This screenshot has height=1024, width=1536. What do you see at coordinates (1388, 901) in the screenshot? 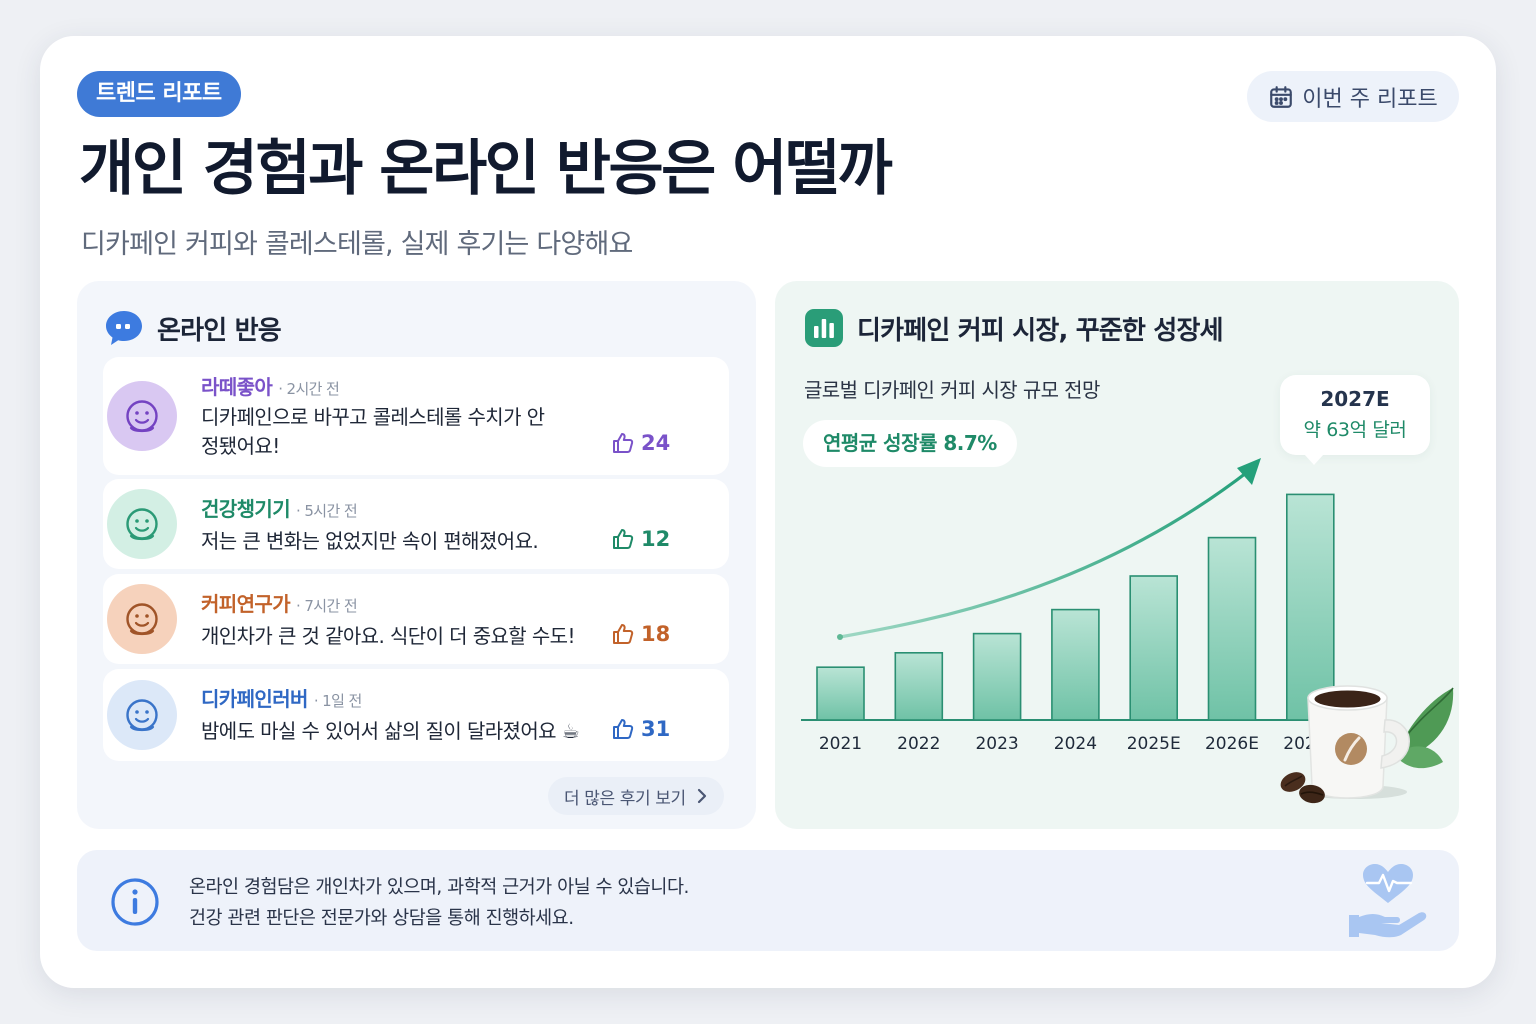
I see `heart-in-hand-icon` at bounding box center [1388, 901].